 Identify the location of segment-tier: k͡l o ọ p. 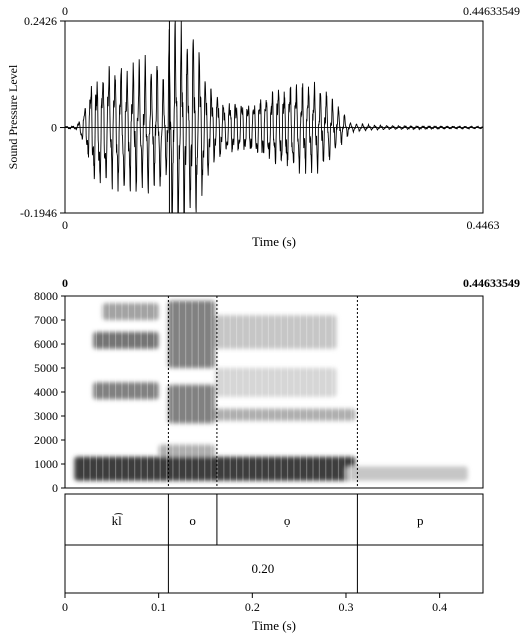
(268, 519).